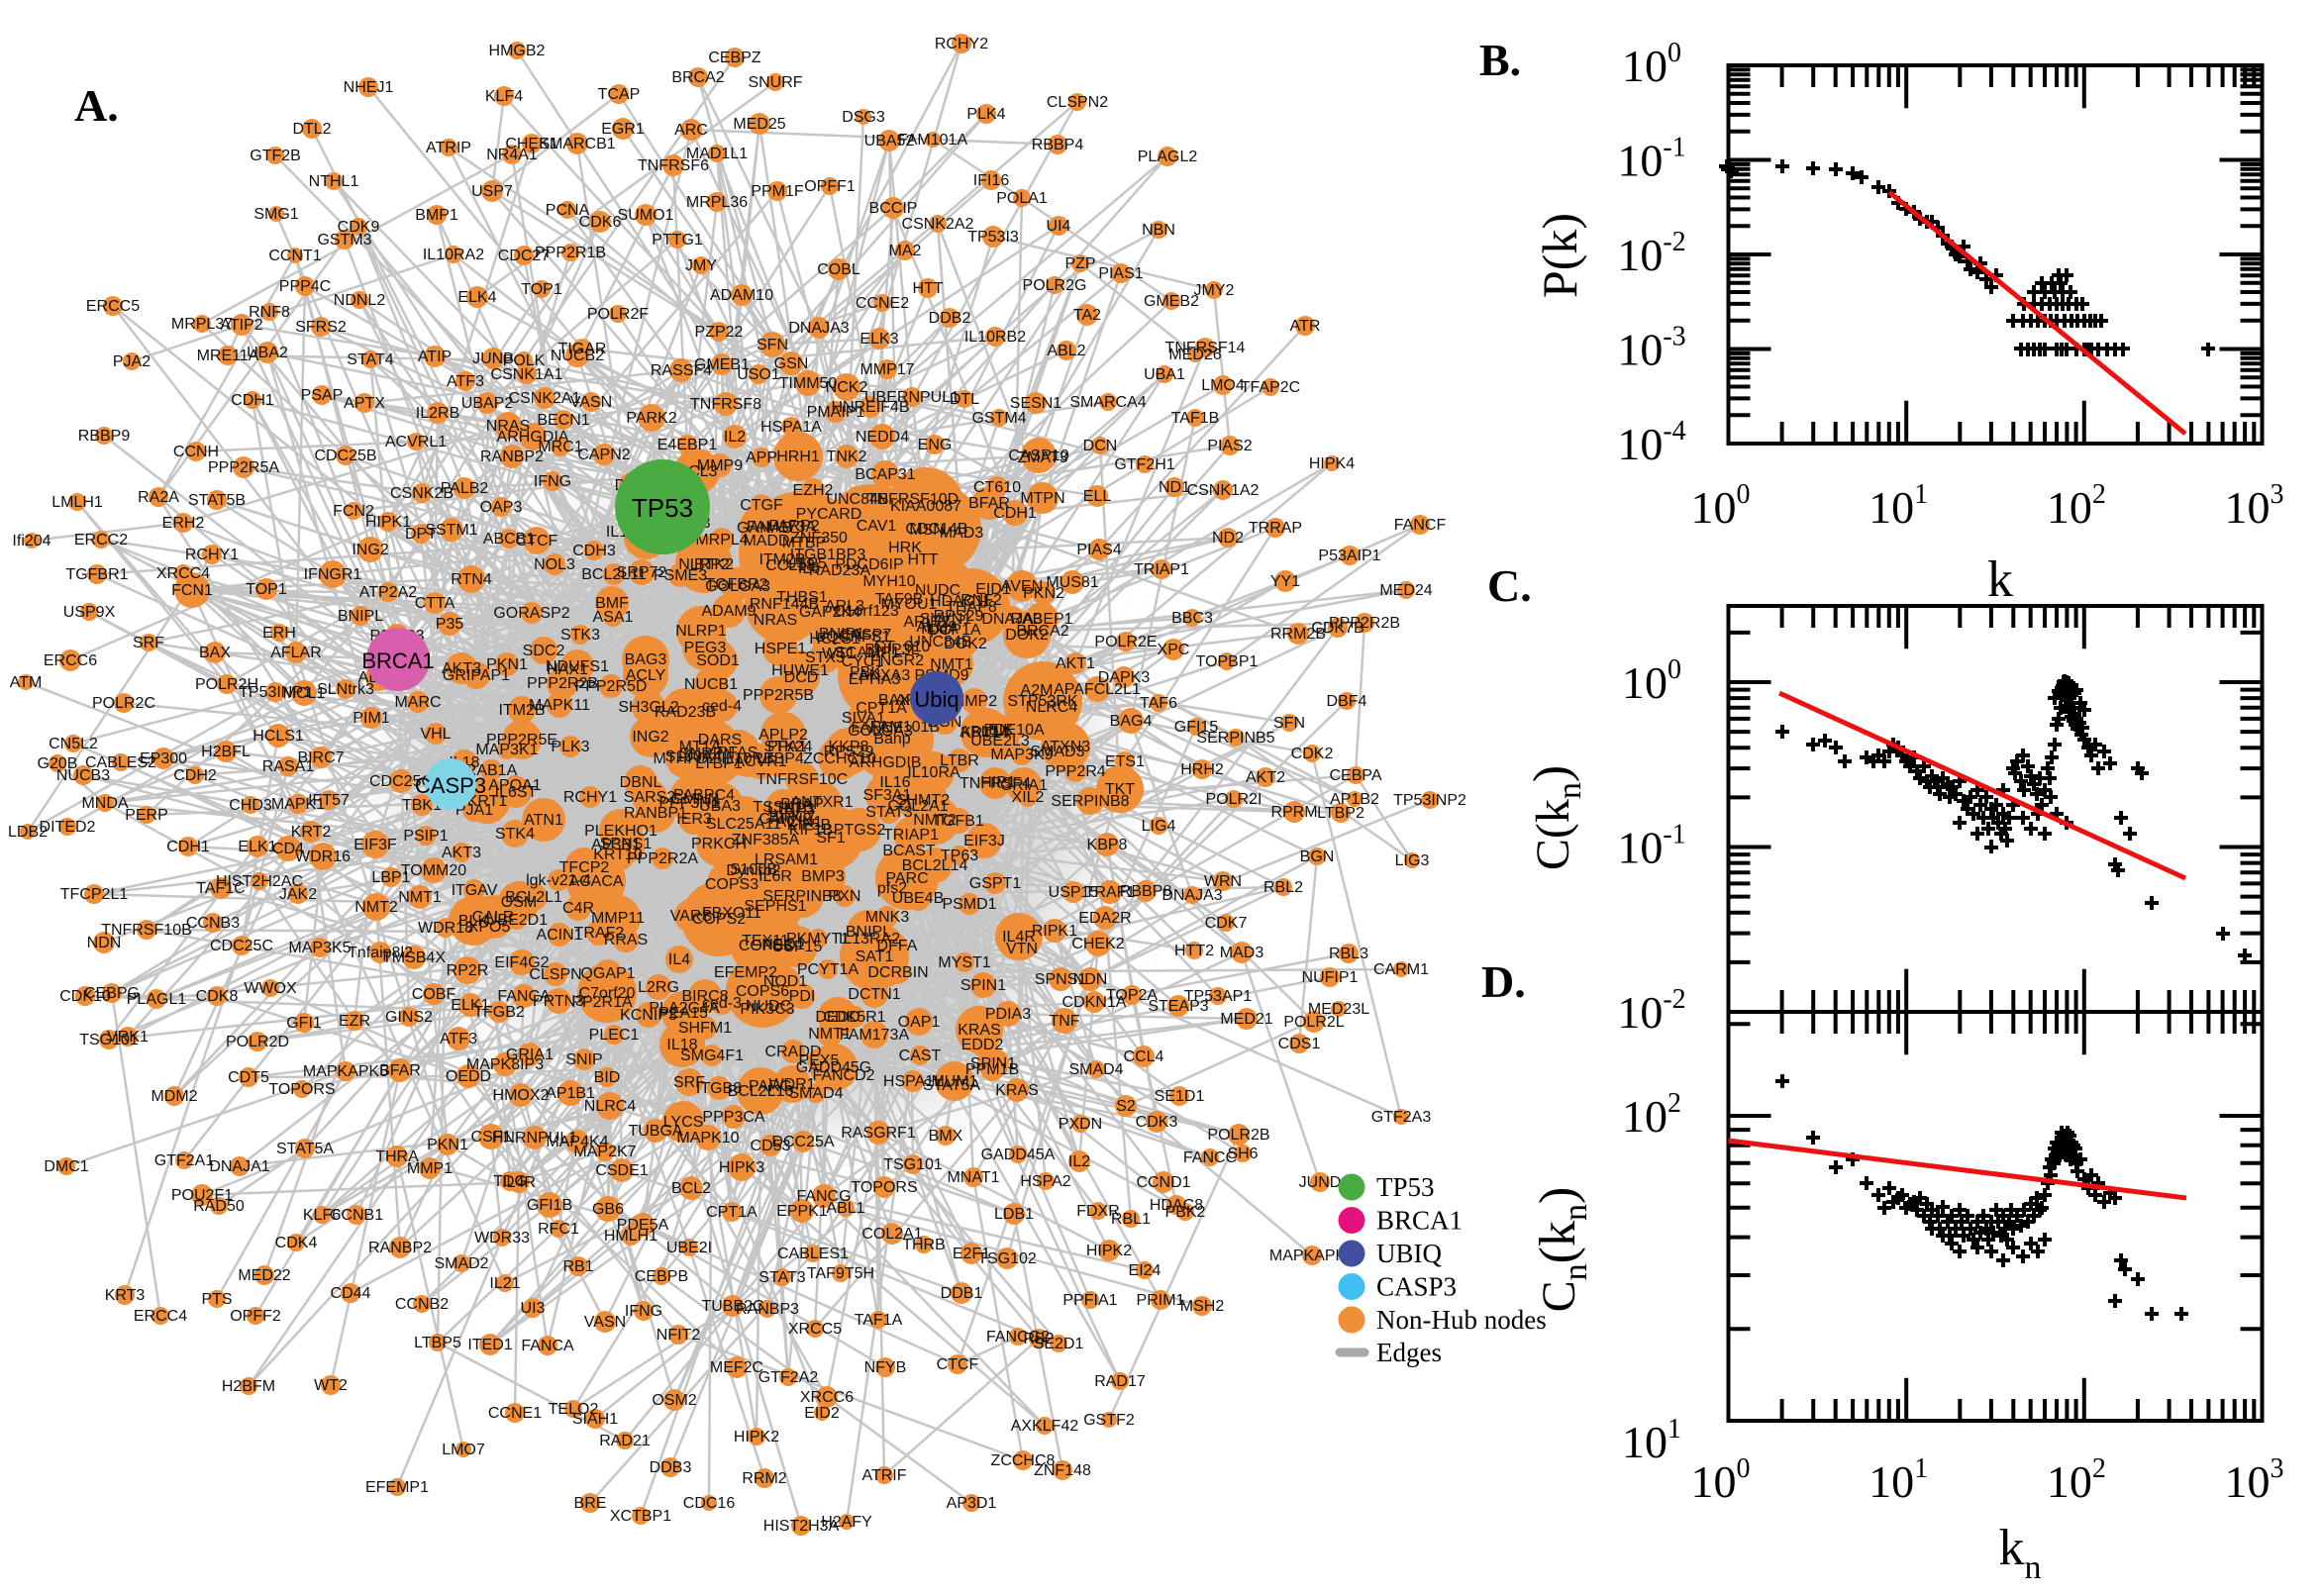 The height and width of the screenshot is (1596, 2323). What do you see at coordinates (344, 240) in the screenshot?
I see `svg-text: GSTM3` at bounding box center [344, 240].